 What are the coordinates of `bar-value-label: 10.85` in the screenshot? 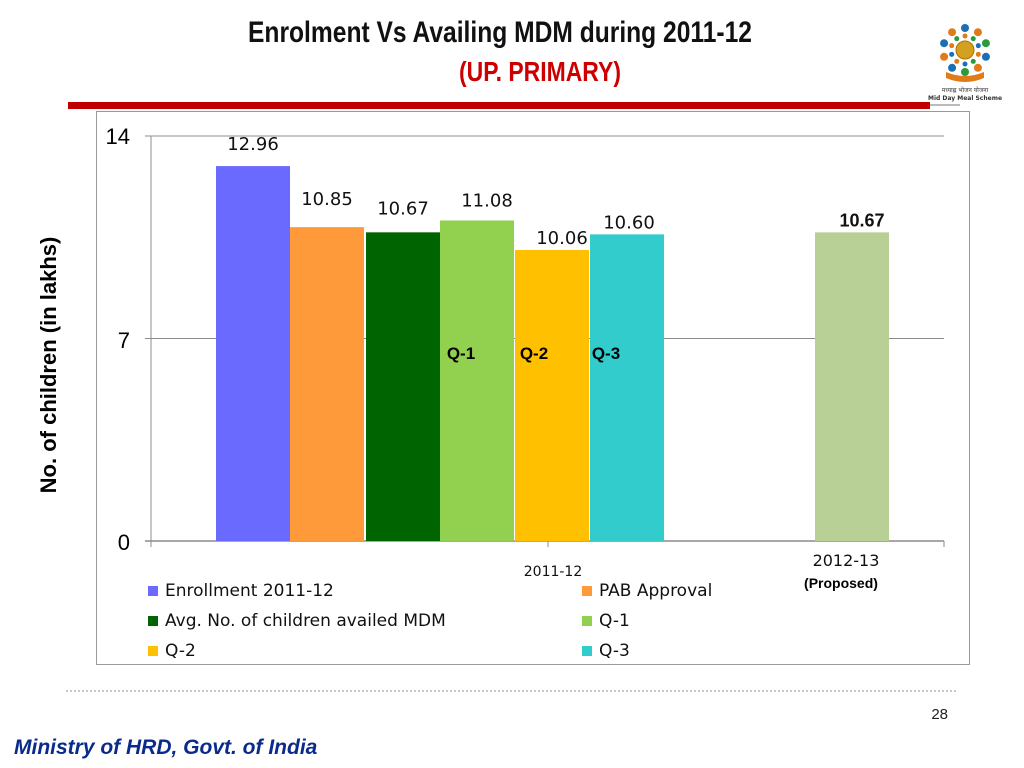 It's located at (327, 199).